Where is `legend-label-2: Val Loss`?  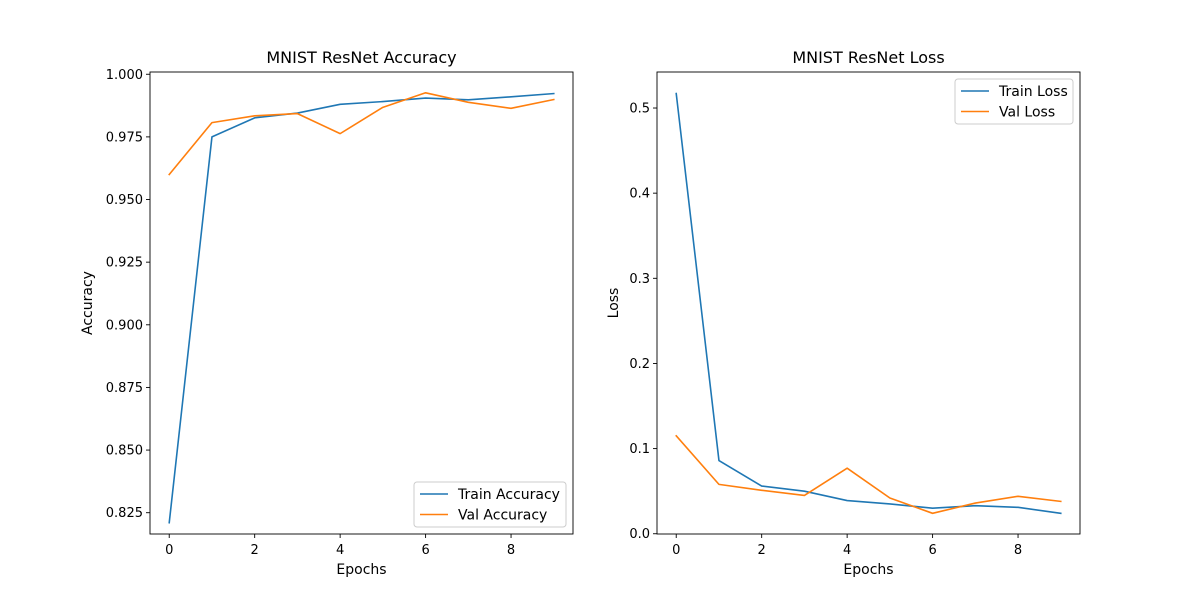 legend-label-2: Val Loss is located at coordinates (1027, 113).